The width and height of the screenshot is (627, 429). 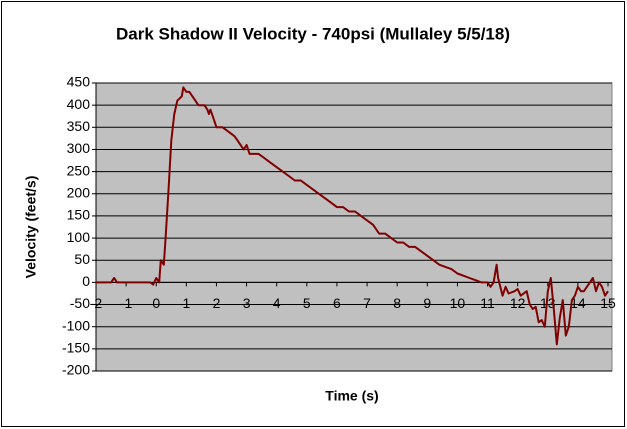 I want to click on x-tick-label: 9, so click(x=427, y=303).